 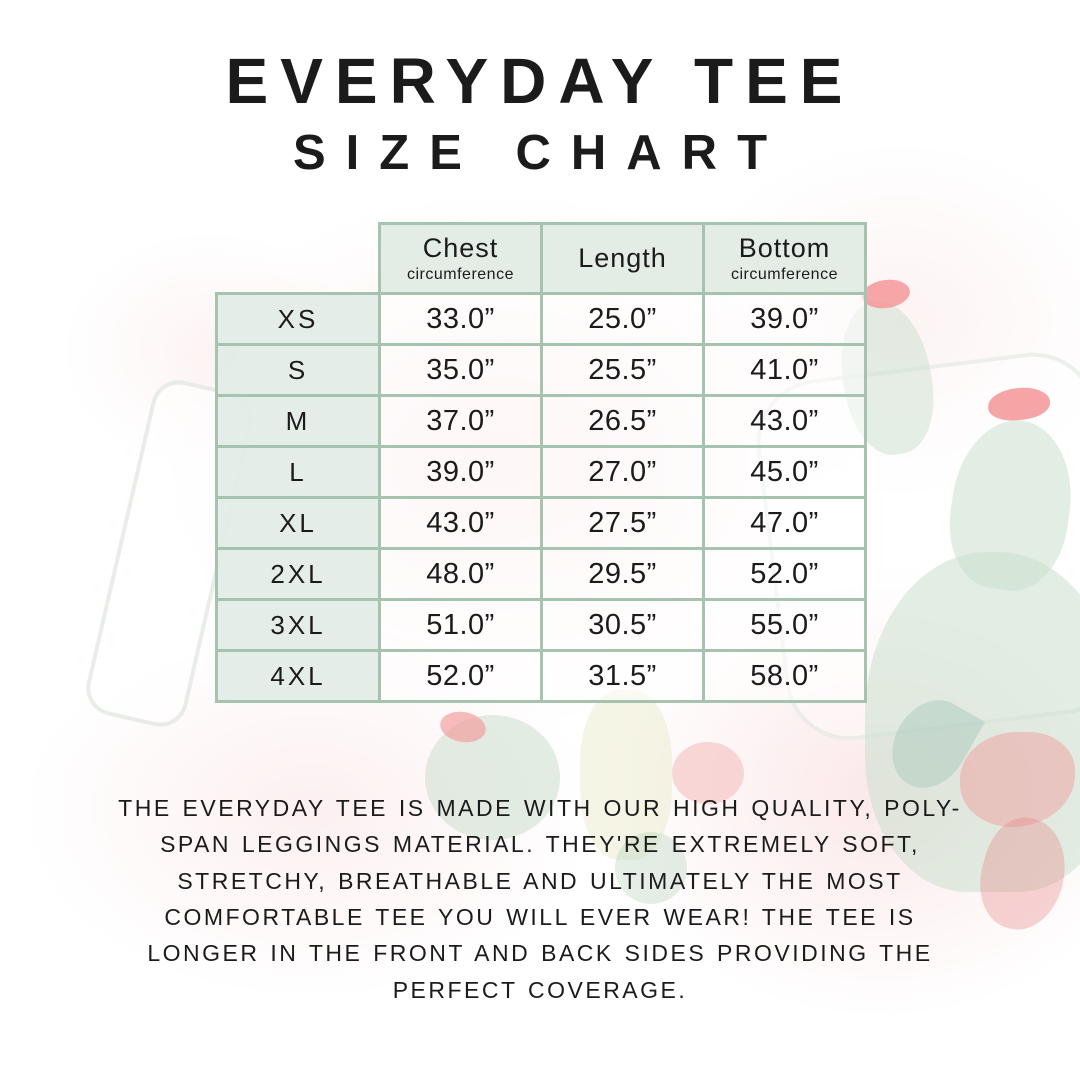 I want to click on length-value-cell: 25.5”, so click(x=622, y=370).